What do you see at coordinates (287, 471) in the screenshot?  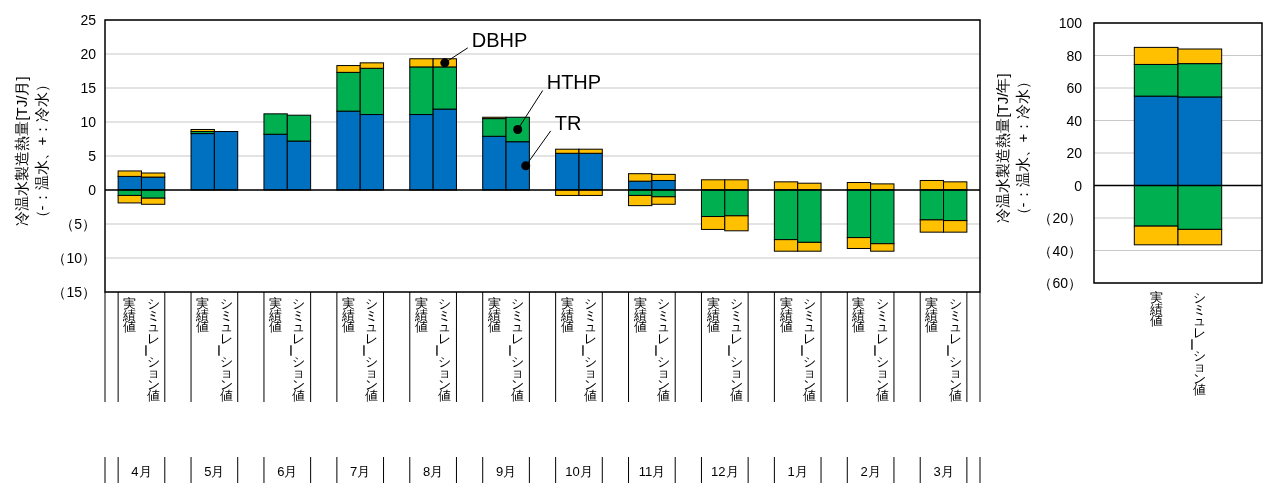 I see `text: 6月` at bounding box center [287, 471].